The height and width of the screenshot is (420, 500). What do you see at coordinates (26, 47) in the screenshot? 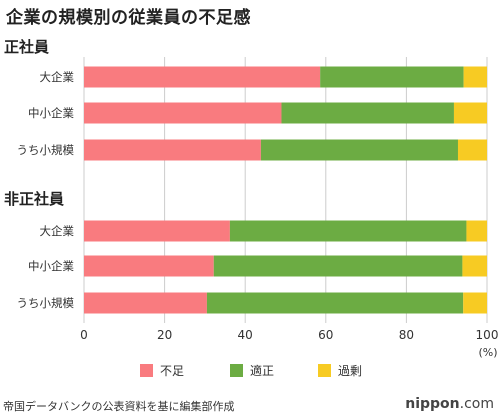
I see `group-label: 正社員` at bounding box center [26, 47].